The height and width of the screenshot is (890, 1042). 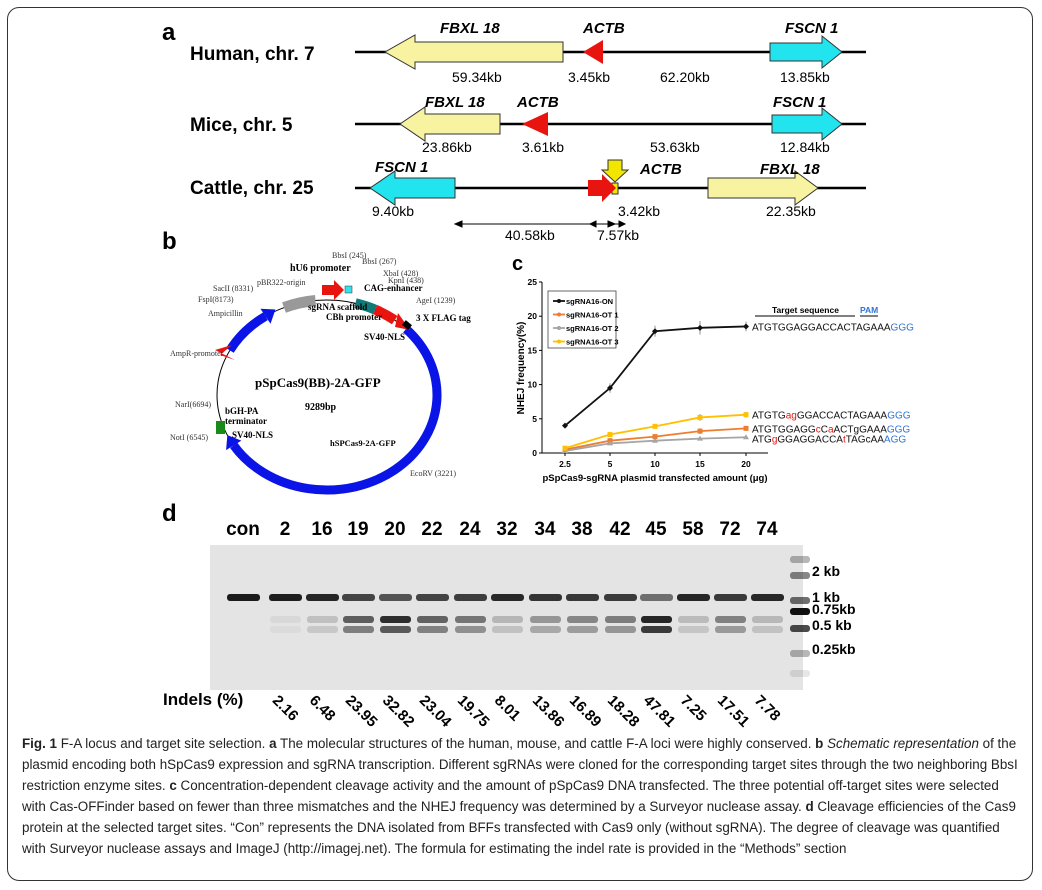 What do you see at coordinates (806, 52) in the screenshot?
I see `fscn1-gene-arrow` at bounding box center [806, 52].